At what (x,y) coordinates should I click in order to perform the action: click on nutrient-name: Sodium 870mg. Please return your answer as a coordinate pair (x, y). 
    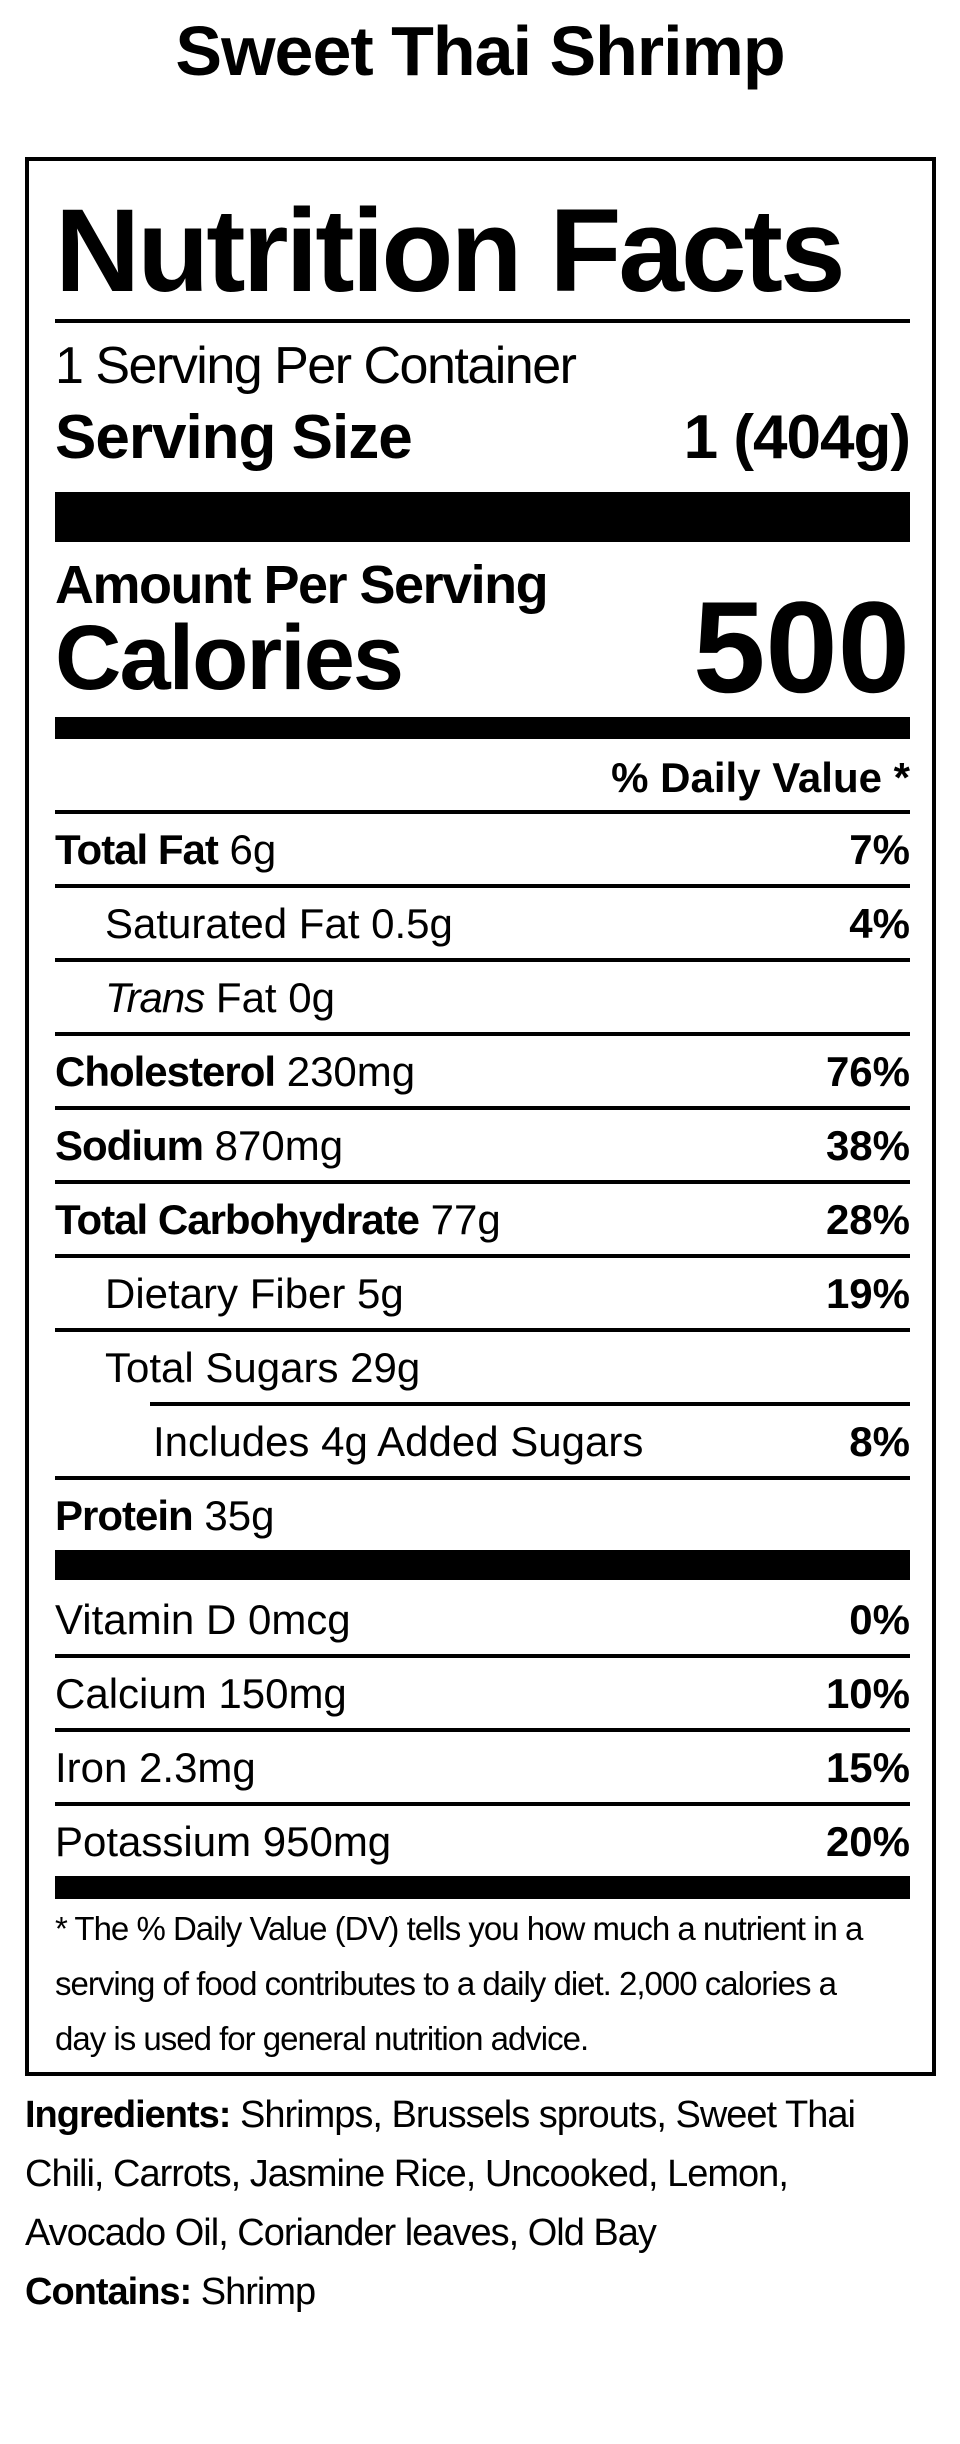
    Looking at the image, I should click on (199, 1145).